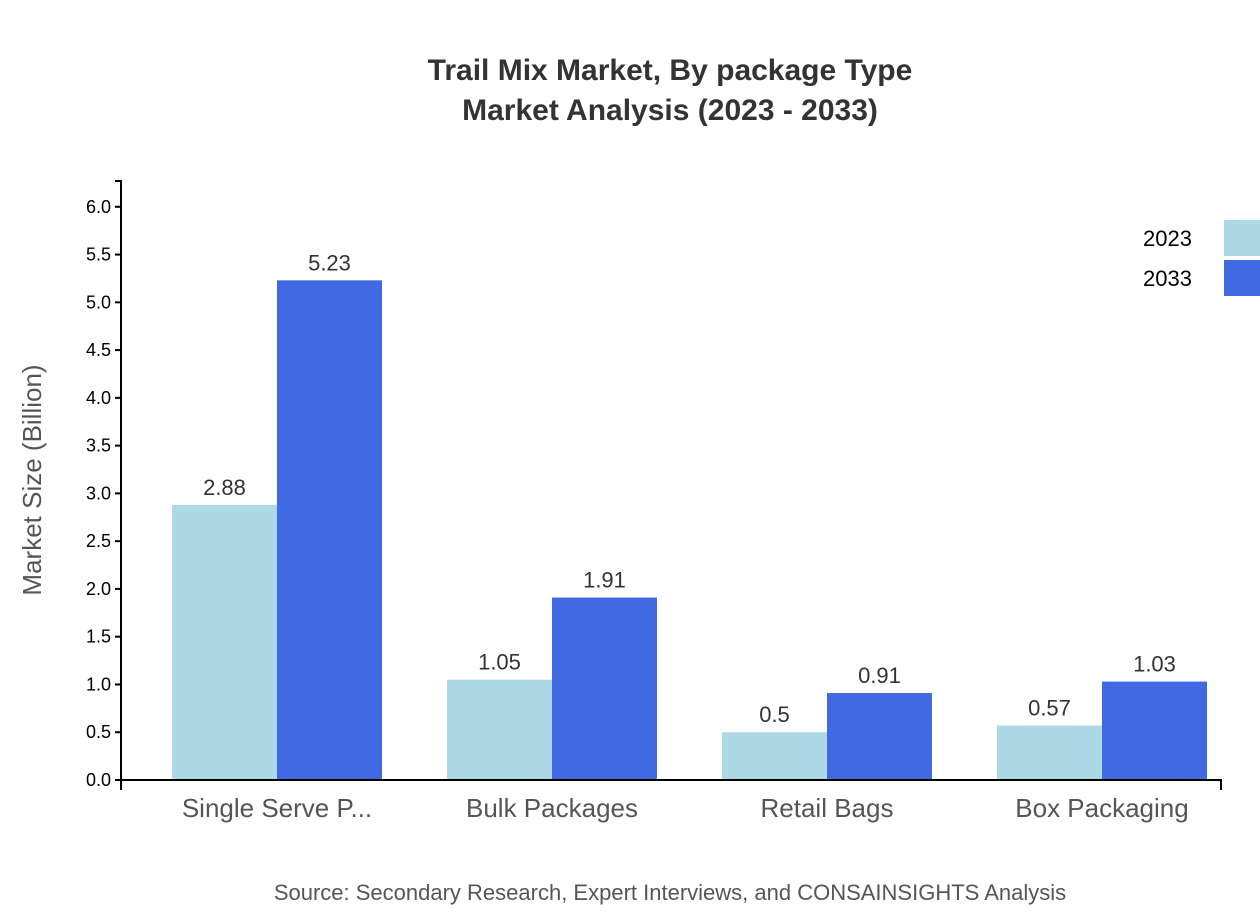 Image resolution: width=1260 pixels, height=920 pixels. What do you see at coordinates (98, 350) in the screenshot?
I see `y-tick-label: 4.5` at bounding box center [98, 350].